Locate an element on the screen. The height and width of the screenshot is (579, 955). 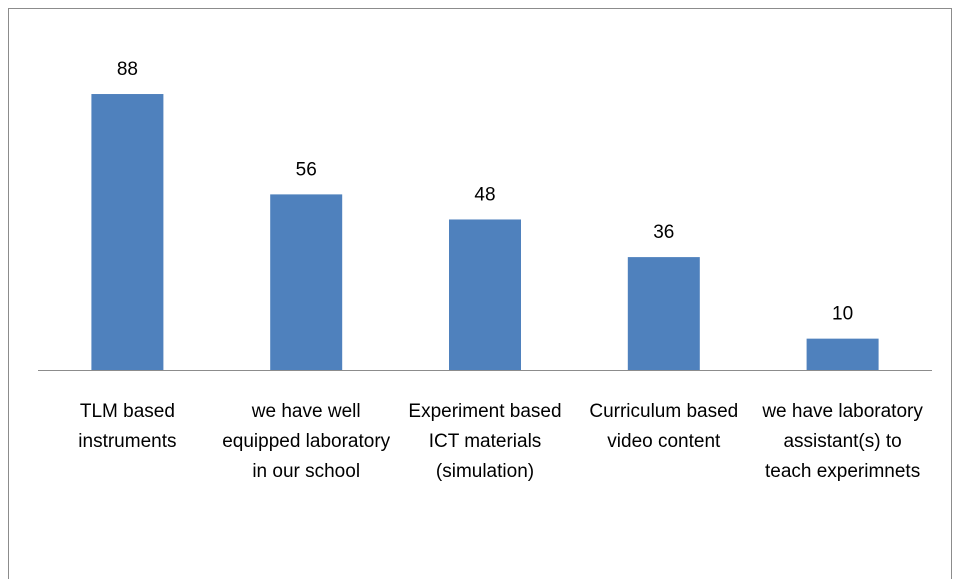
data-label: 48 is located at coordinates (484, 194).